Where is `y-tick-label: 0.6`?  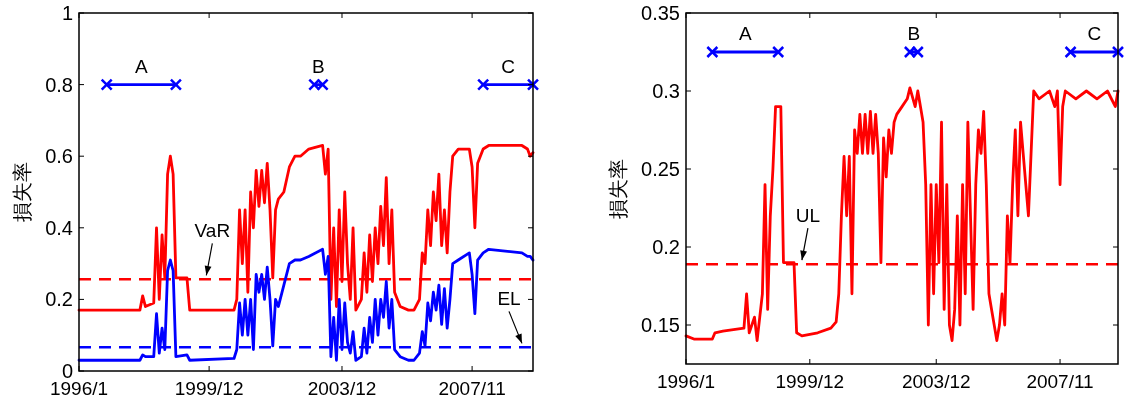 y-tick-label: 0.6 is located at coordinates (59, 156).